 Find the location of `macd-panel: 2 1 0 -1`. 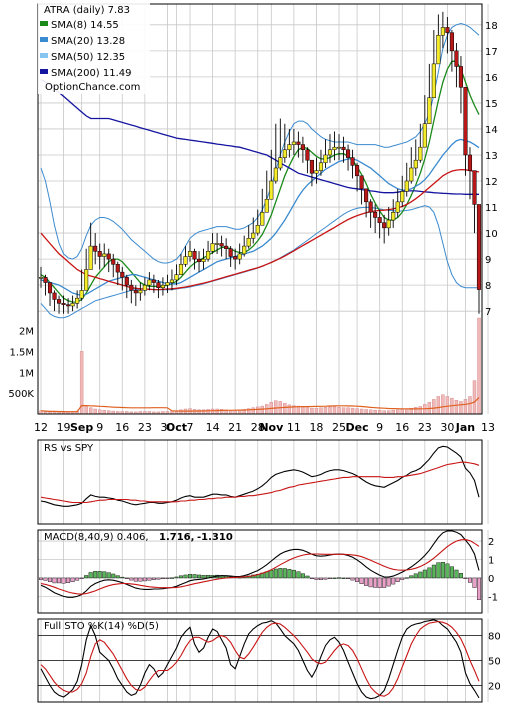

macd-panel: 2 1 0 -1 is located at coordinates (268, 571).